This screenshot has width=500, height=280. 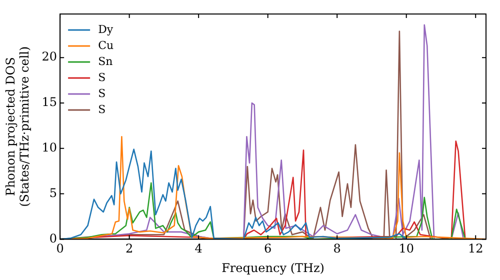 I want to click on legend-label: Cu, so click(x=106, y=45).